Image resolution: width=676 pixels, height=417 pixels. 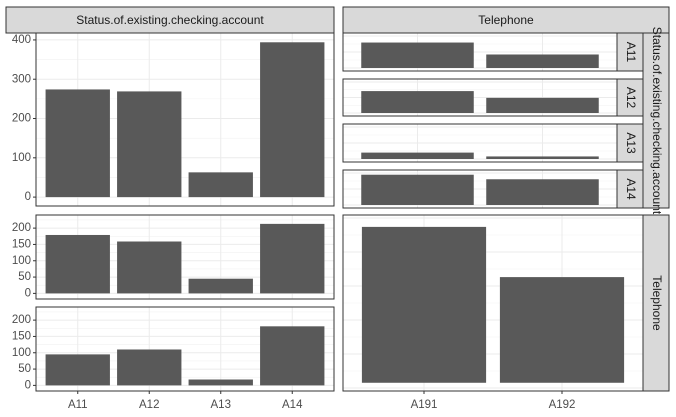 What do you see at coordinates (24, 277) in the screenshot?
I see `telephone-A191-by-status-ytick-label: 50` at bounding box center [24, 277].